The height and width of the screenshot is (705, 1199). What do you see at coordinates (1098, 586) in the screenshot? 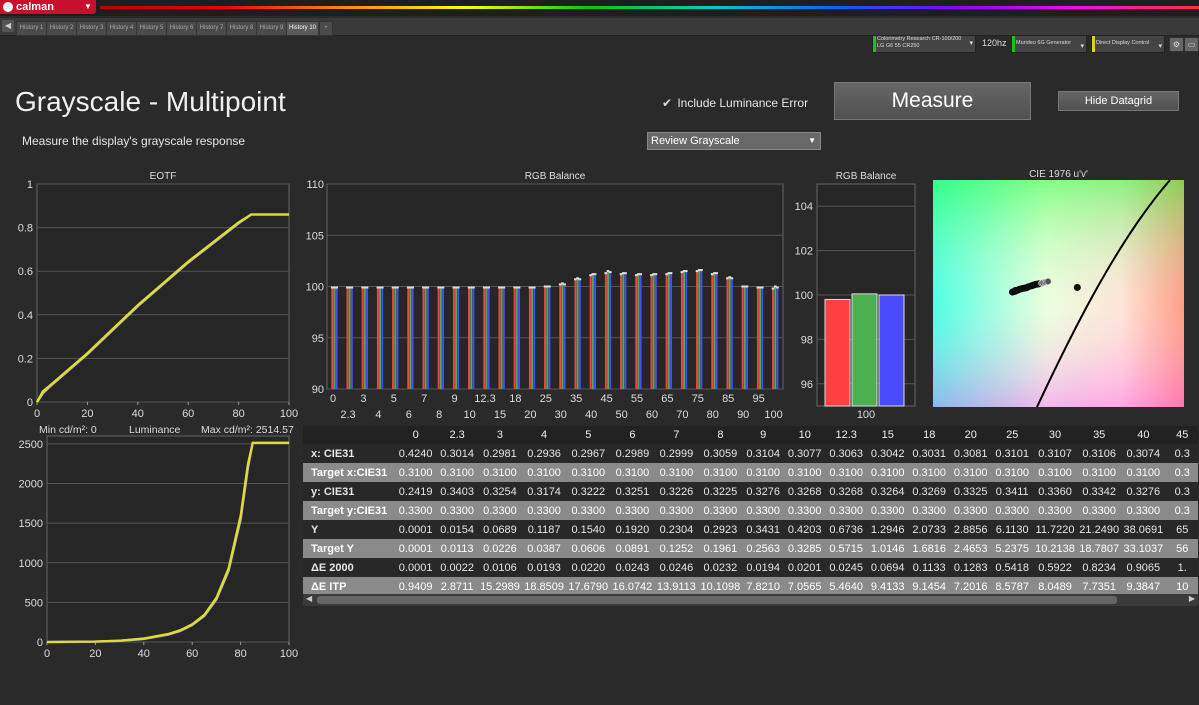
I see `table-cell: 7.7351` at bounding box center [1098, 586].